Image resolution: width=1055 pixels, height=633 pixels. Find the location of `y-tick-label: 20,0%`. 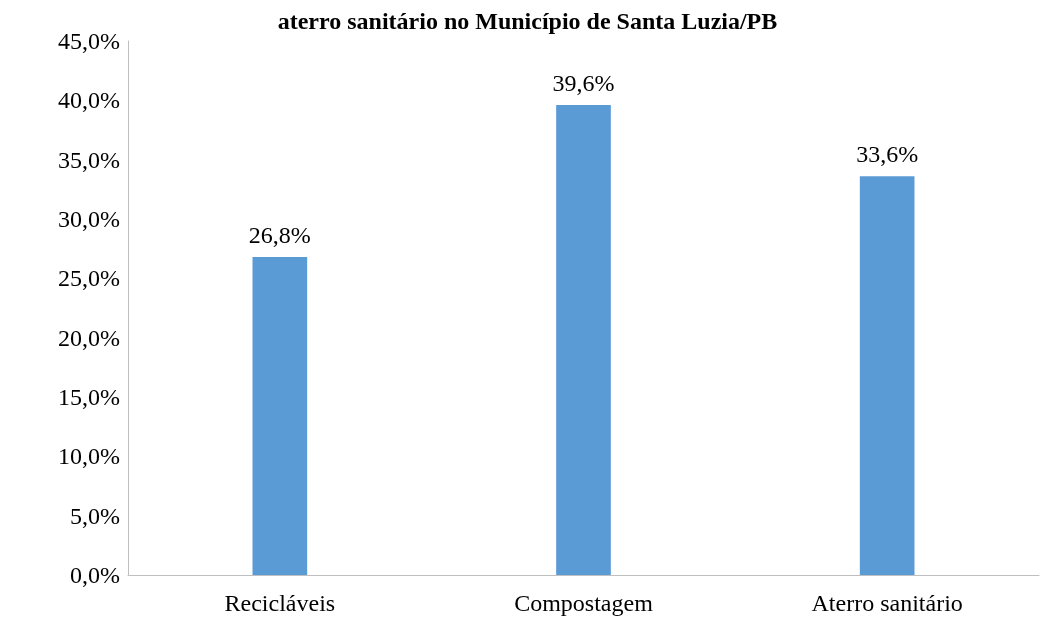

y-tick-label: 20,0% is located at coordinates (89, 337).